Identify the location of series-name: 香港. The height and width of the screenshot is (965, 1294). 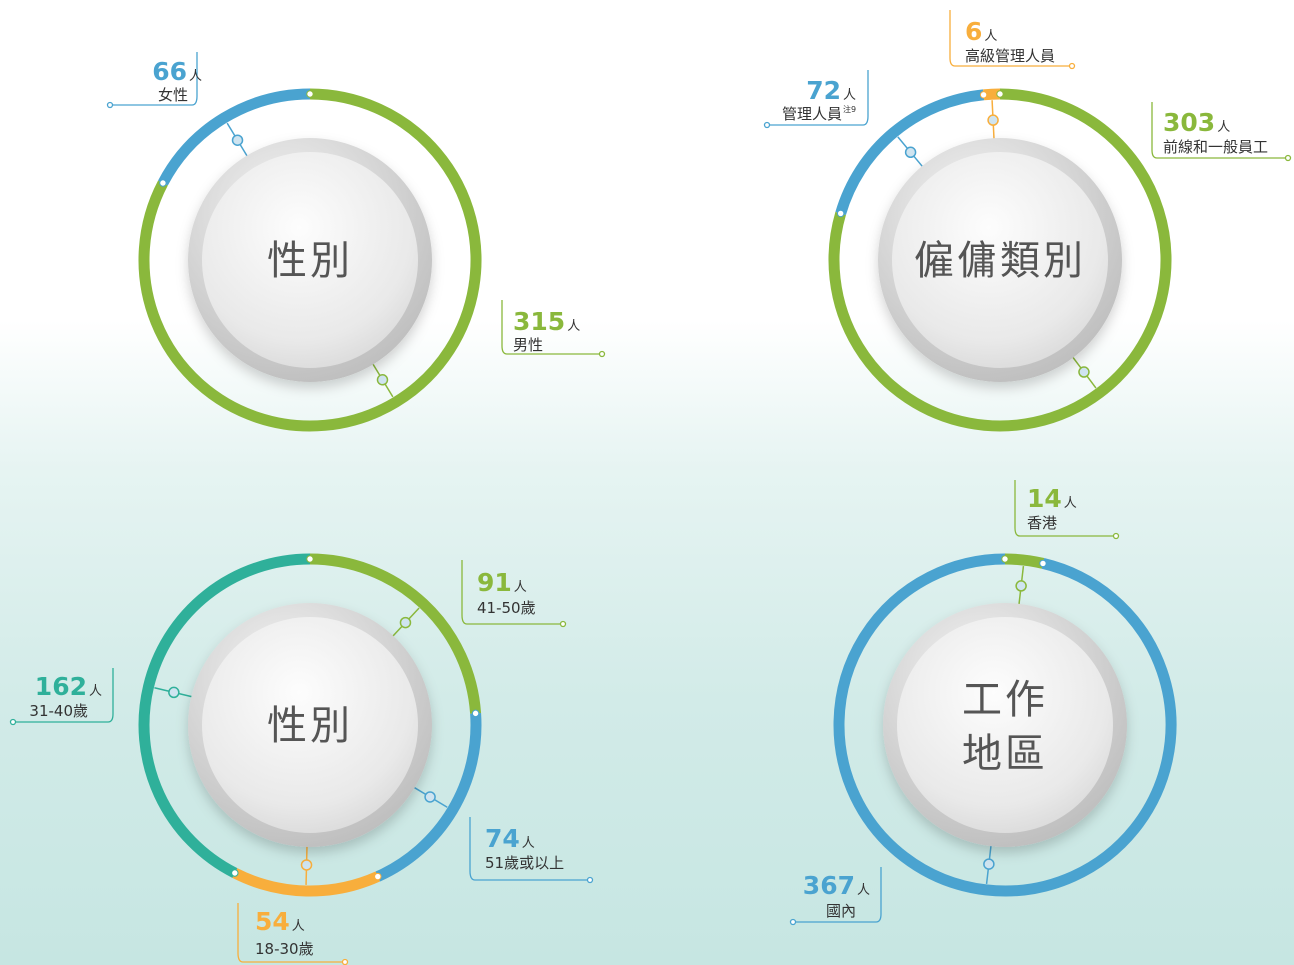
(1042, 523).